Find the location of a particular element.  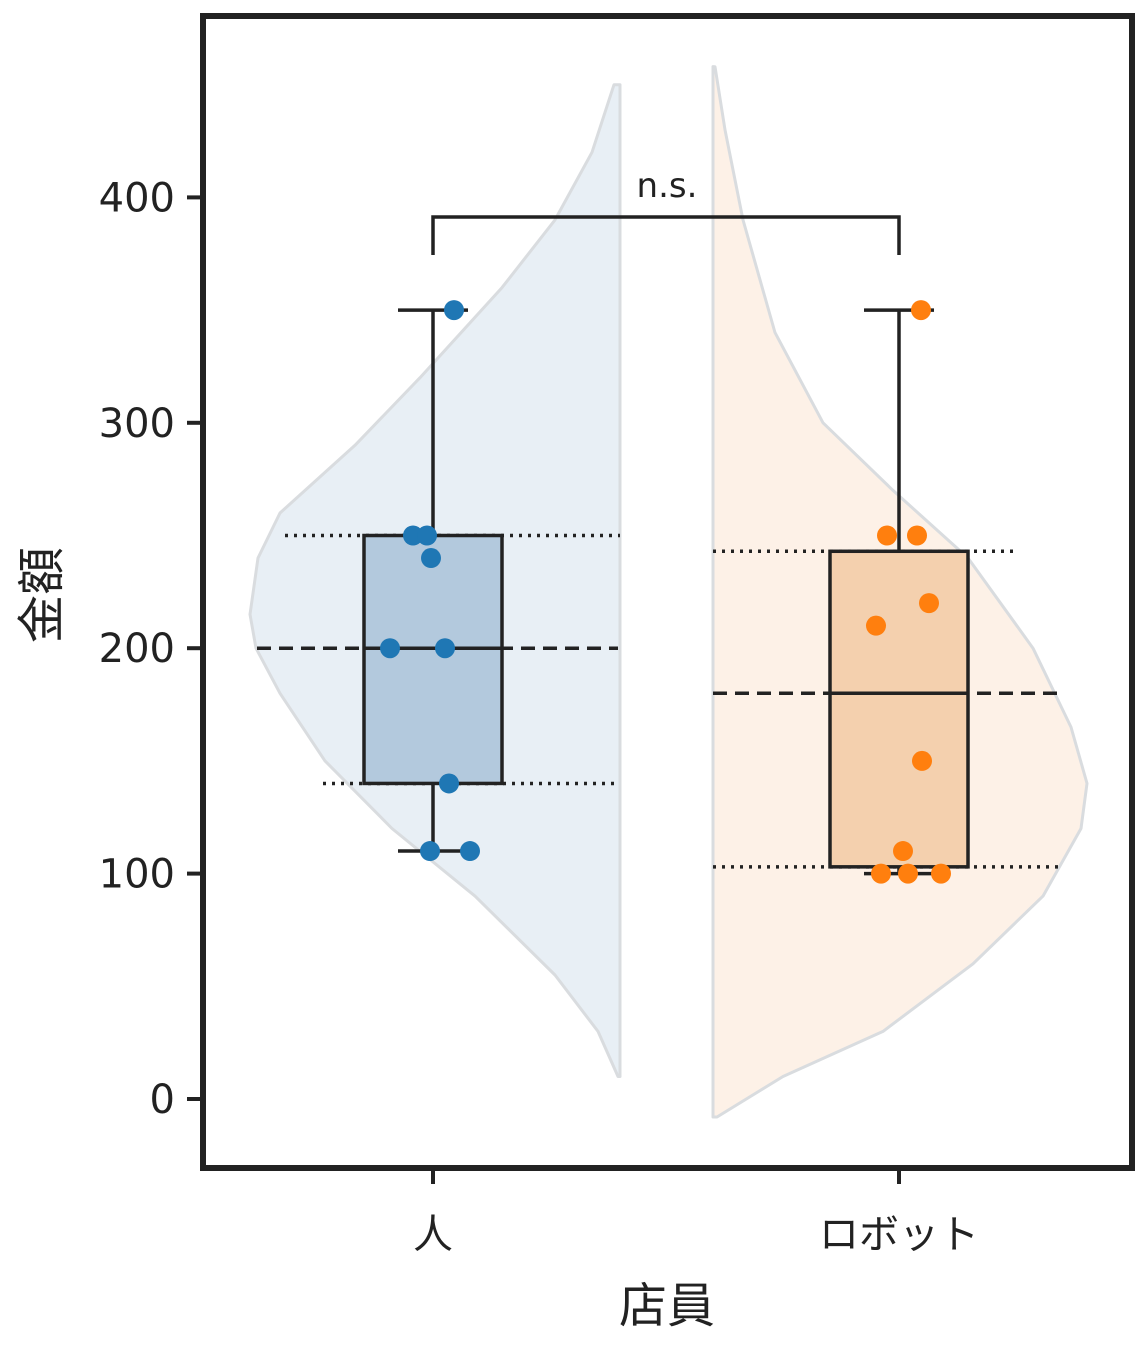

y-tick-label: 300 is located at coordinates (137, 424).